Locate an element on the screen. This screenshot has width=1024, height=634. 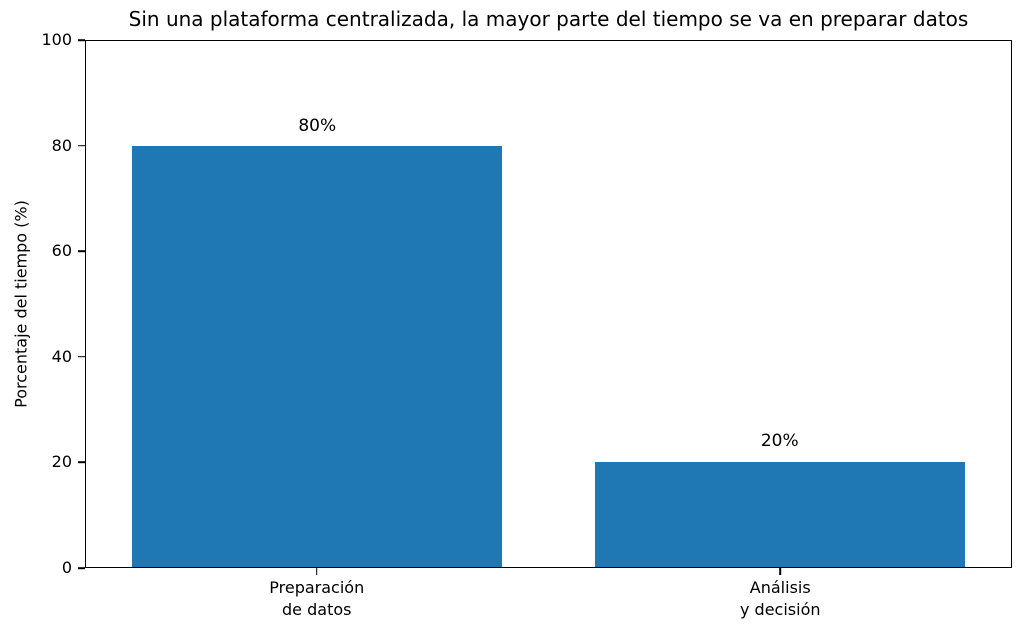
y-tick-label: 80 is located at coordinates (61, 145).